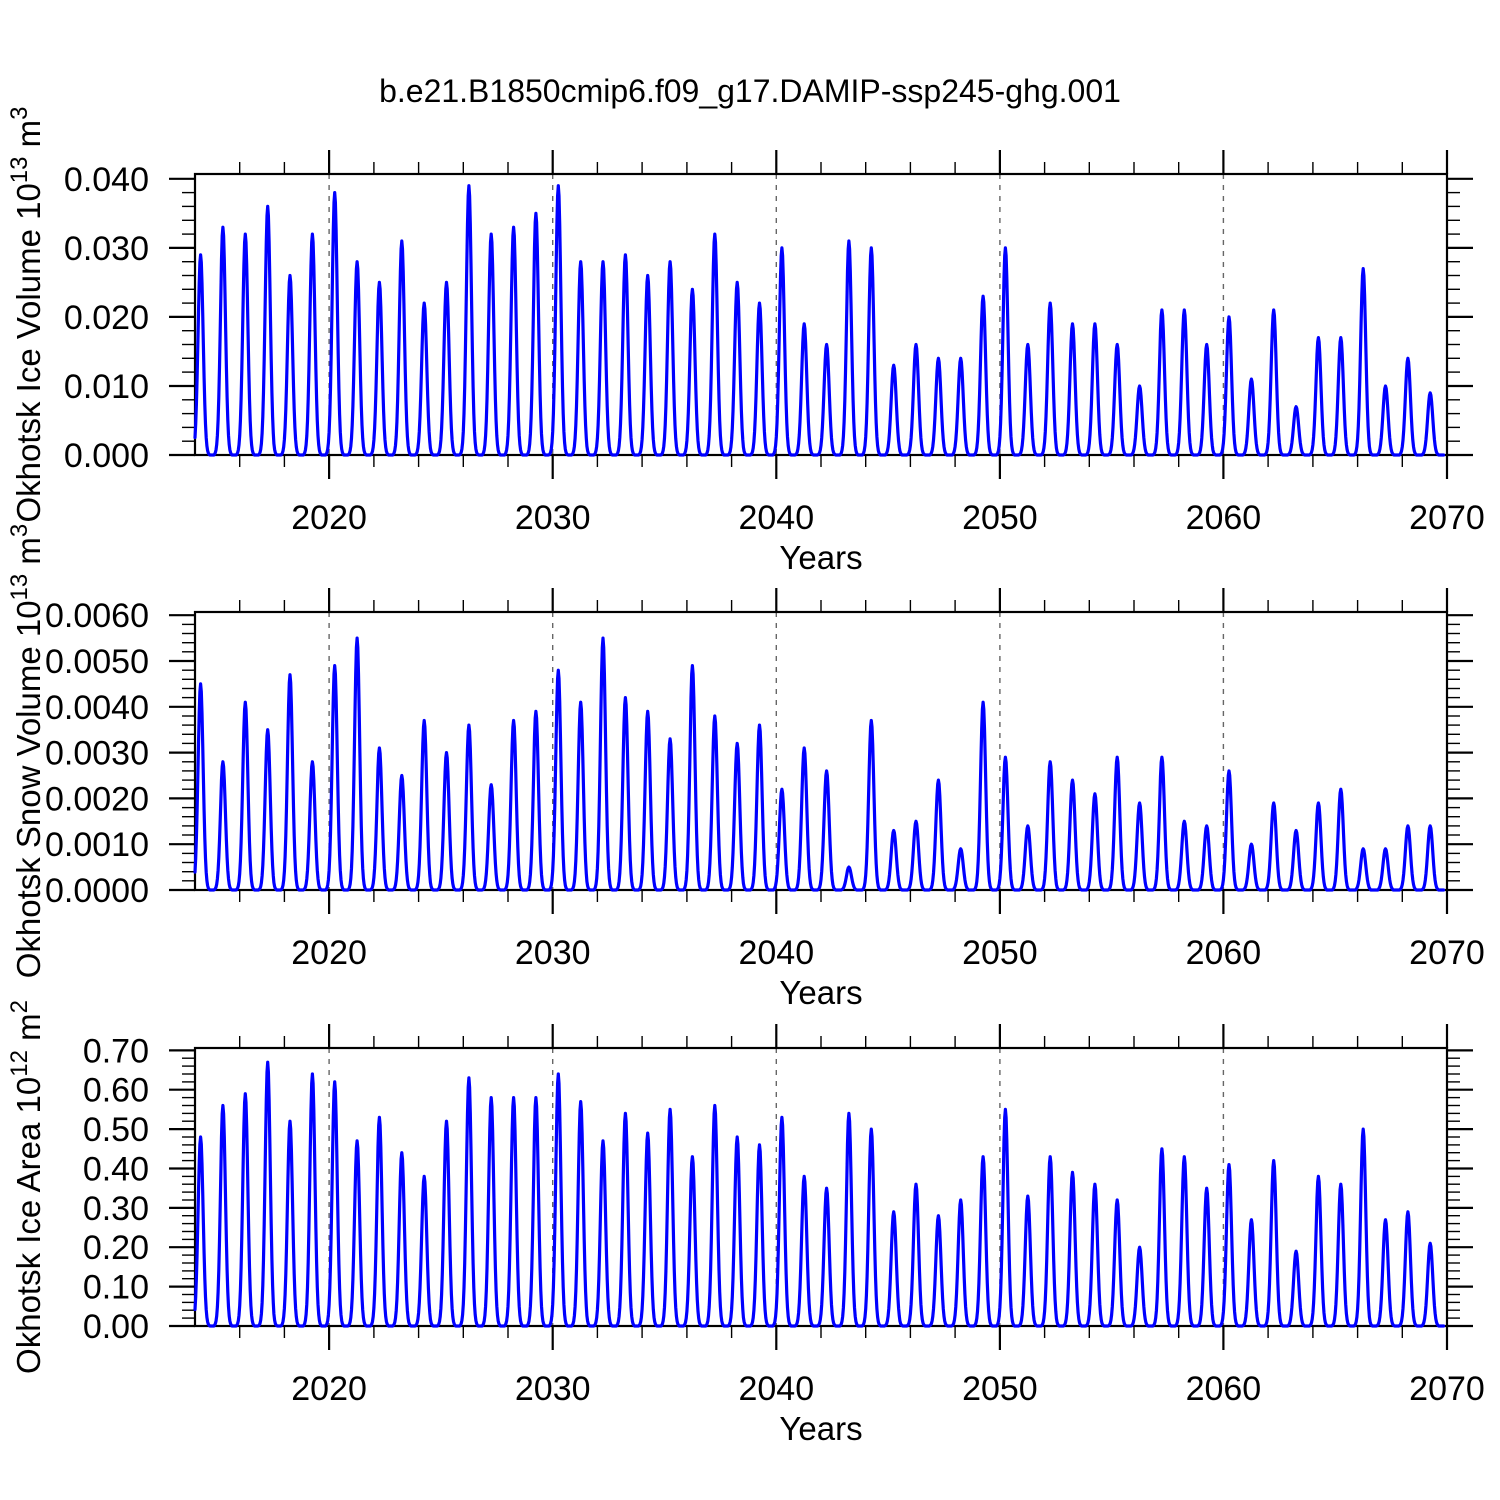 The image size is (1500, 1500). What do you see at coordinates (106, 180) in the screenshot?
I see `y-tick-label: 0.040` at bounding box center [106, 180].